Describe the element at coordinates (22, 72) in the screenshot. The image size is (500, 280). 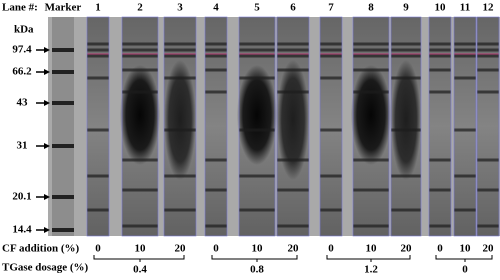
I see `mw-label: 66.2` at that location.